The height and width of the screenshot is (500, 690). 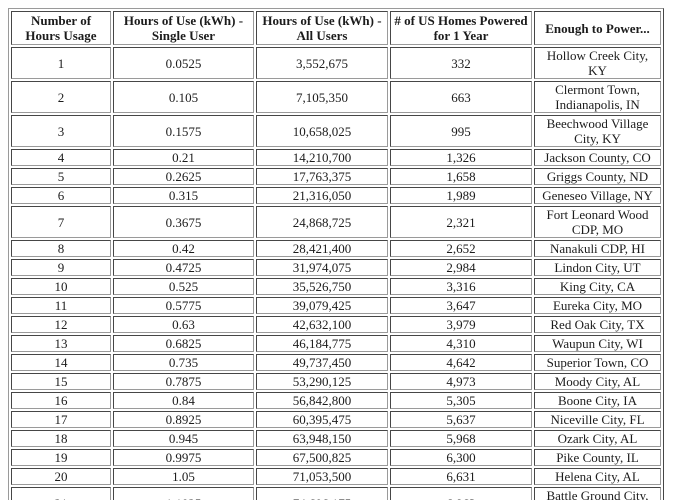 What do you see at coordinates (597, 305) in the screenshot?
I see `cell-enough-to-power: Eureka City, MO` at bounding box center [597, 305].